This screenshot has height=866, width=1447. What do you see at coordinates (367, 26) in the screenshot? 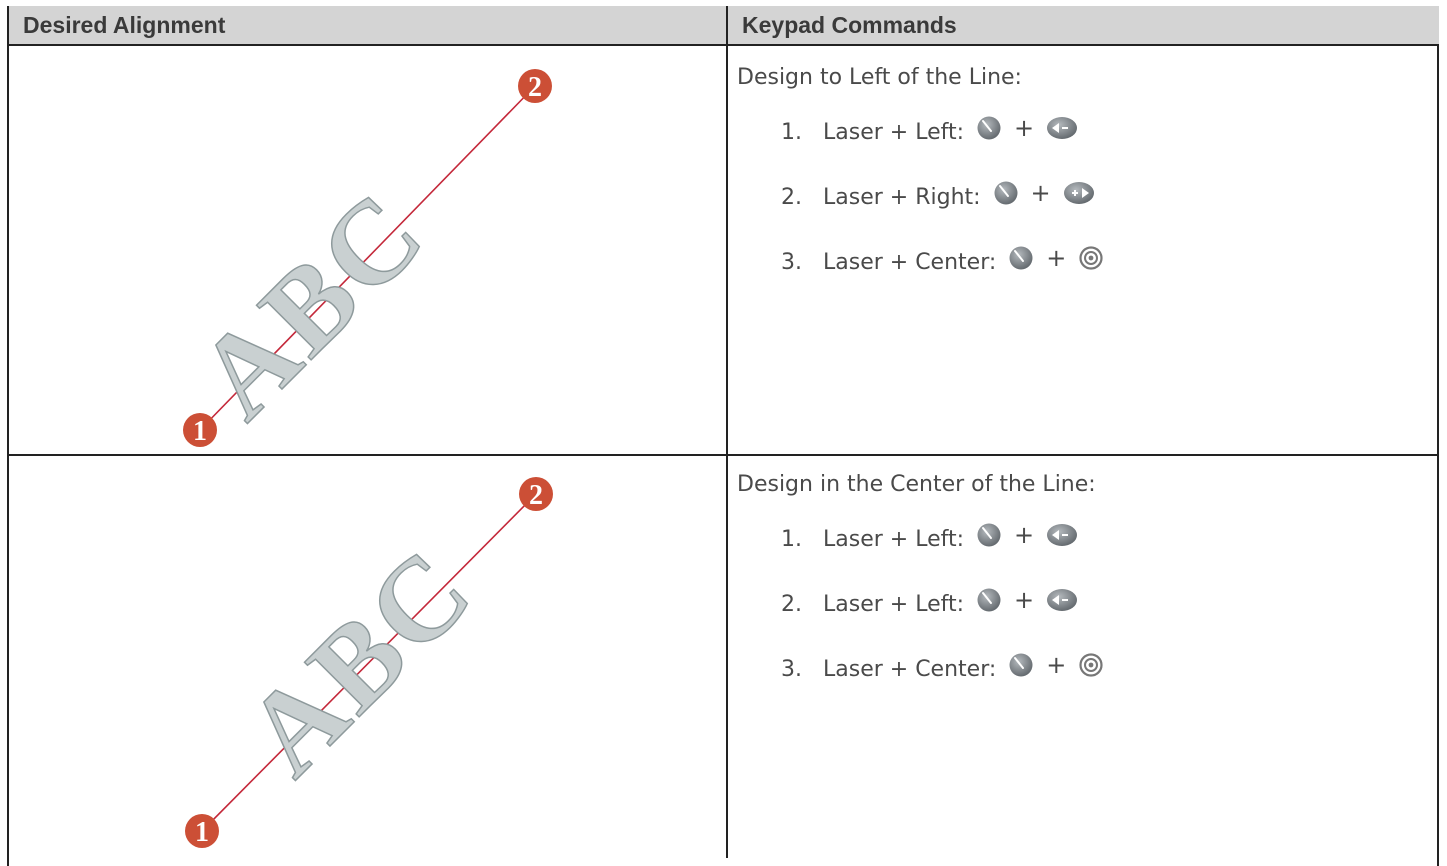
I see `header-cell: Desired Alignment` at bounding box center [367, 26].